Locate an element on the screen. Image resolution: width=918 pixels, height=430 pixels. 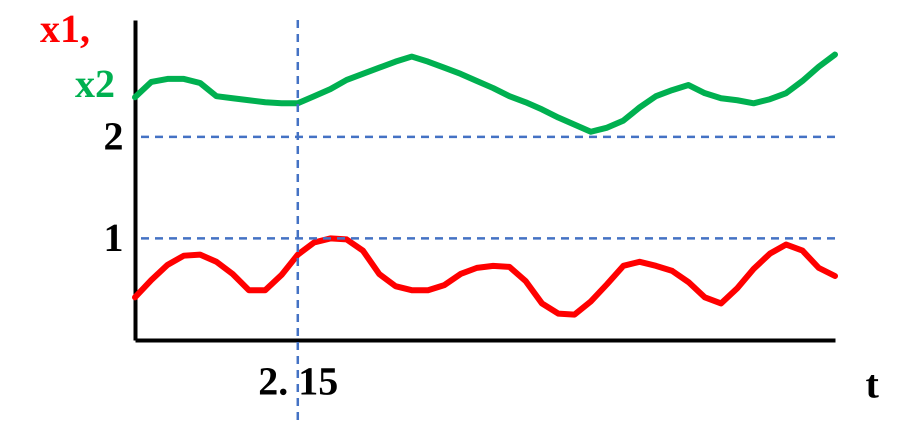
x-axis-title: t is located at coordinates (873, 384).